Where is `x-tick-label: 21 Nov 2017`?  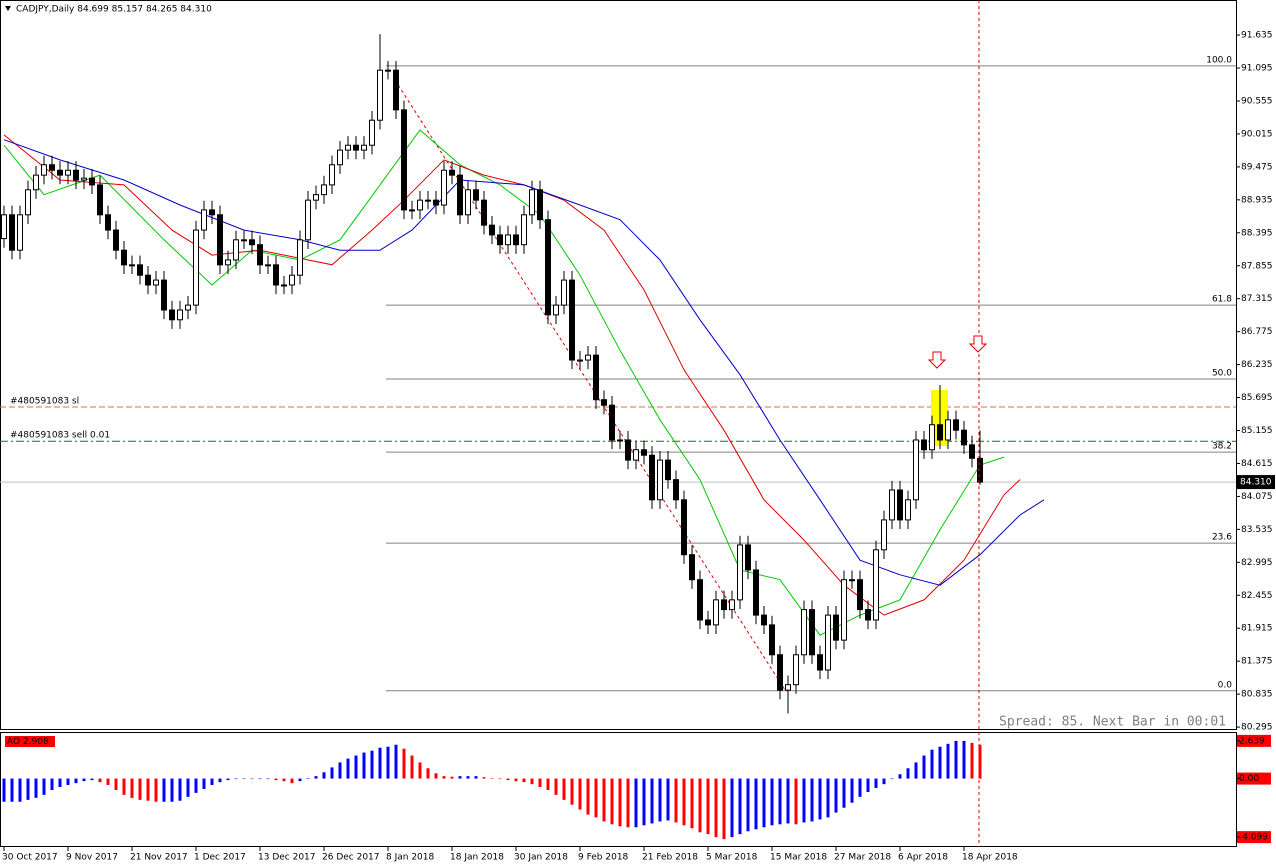 x-tick-label: 21 Nov 2017 is located at coordinates (159, 858).